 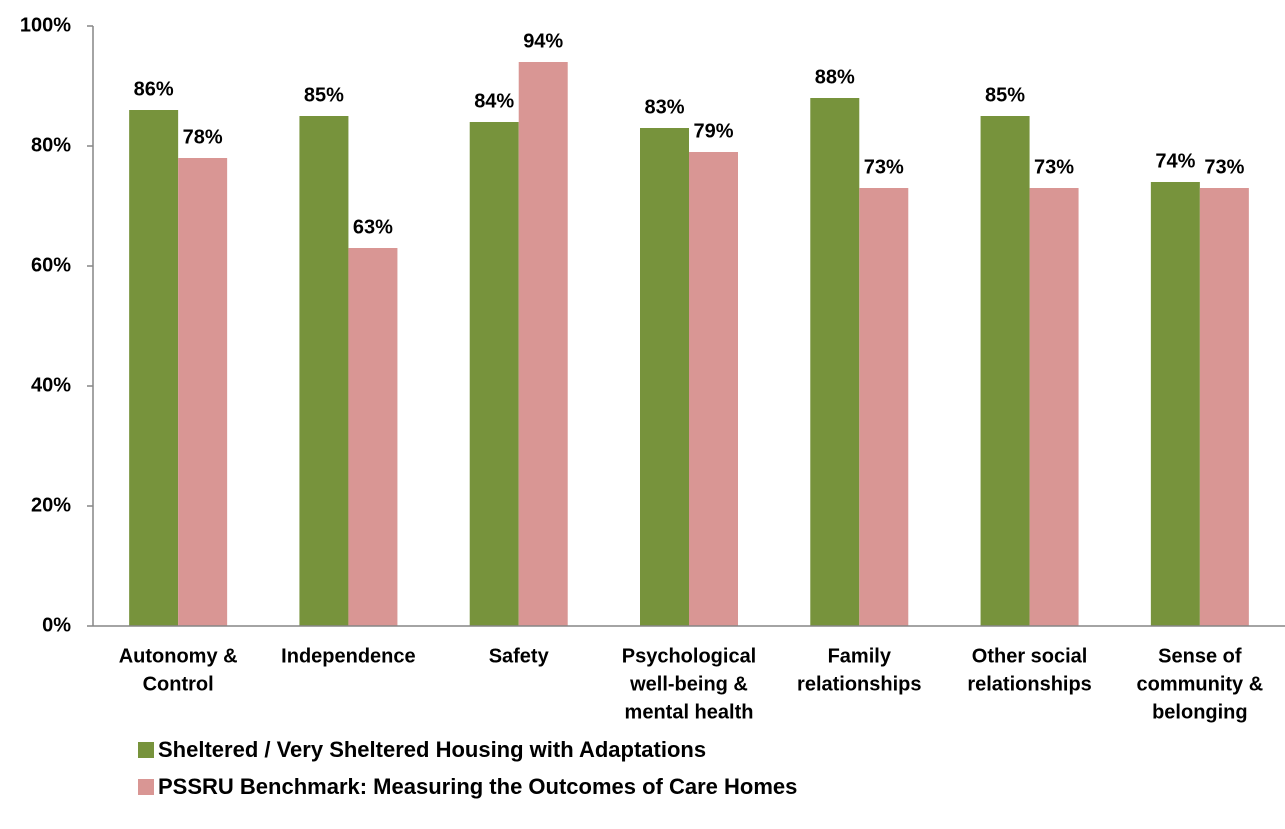 I want to click on y-tick-label: 80%, so click(x=51, y=145).